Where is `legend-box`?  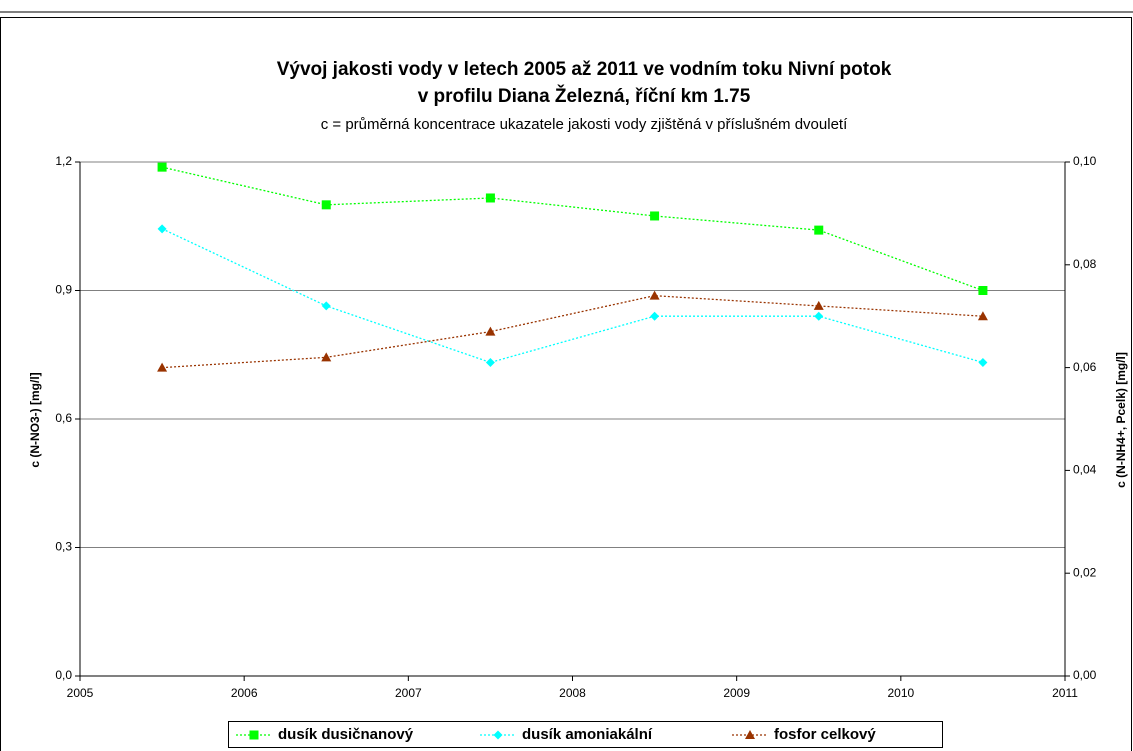 legend-box is located at coordinates (585, 734).